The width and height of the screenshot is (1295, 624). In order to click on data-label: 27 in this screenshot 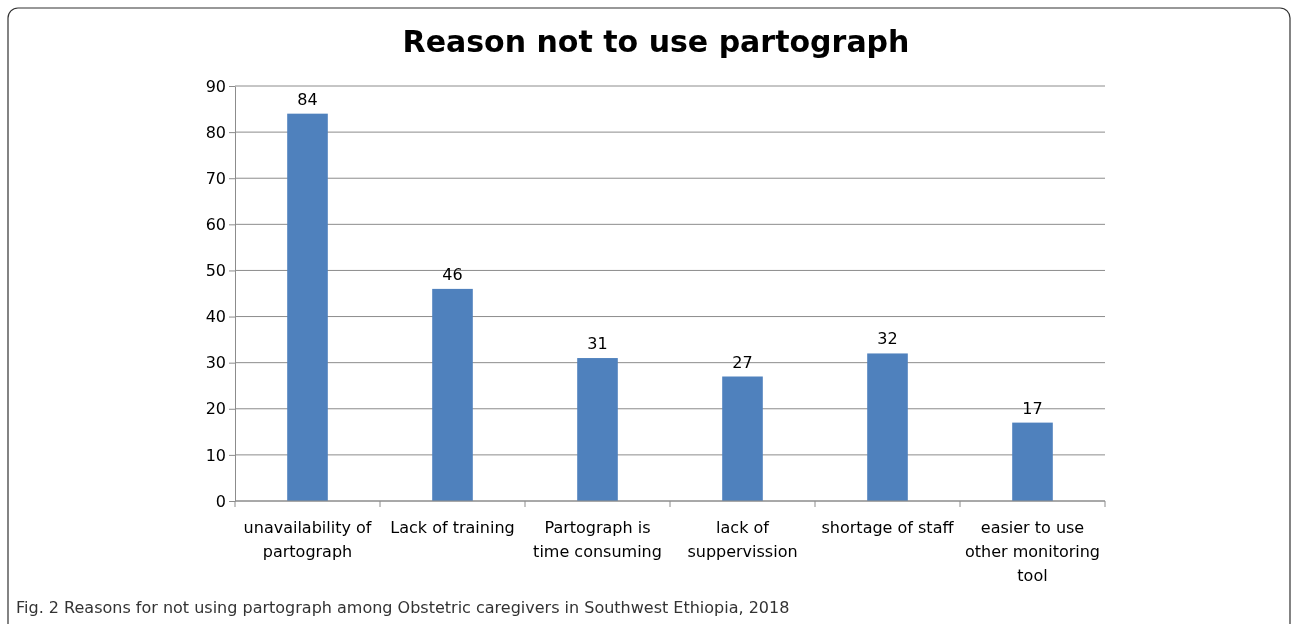, I will do `click(742, 362)`.